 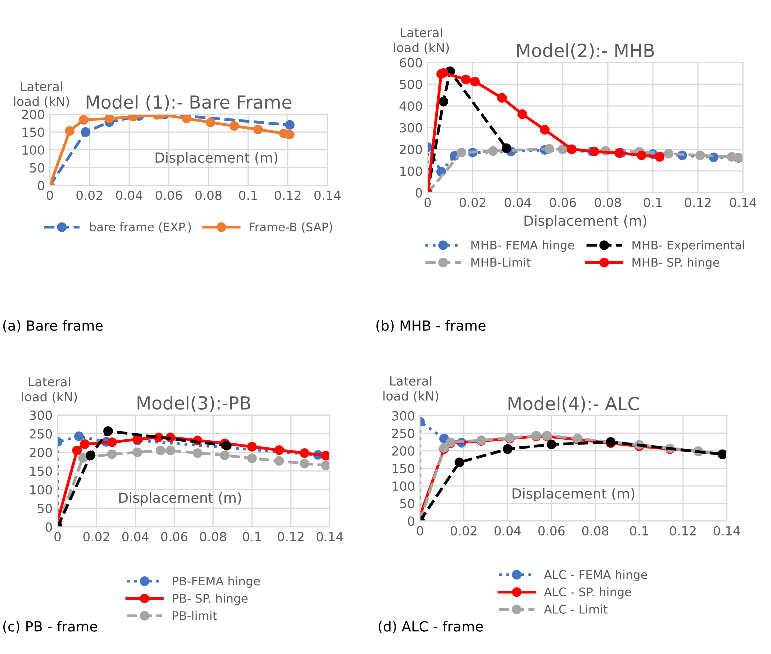 What do you see at coordinates (676, 264) in the screenshot?
I see `legend-label: MHB- SP. hinge` at bounding box center [676, 264].